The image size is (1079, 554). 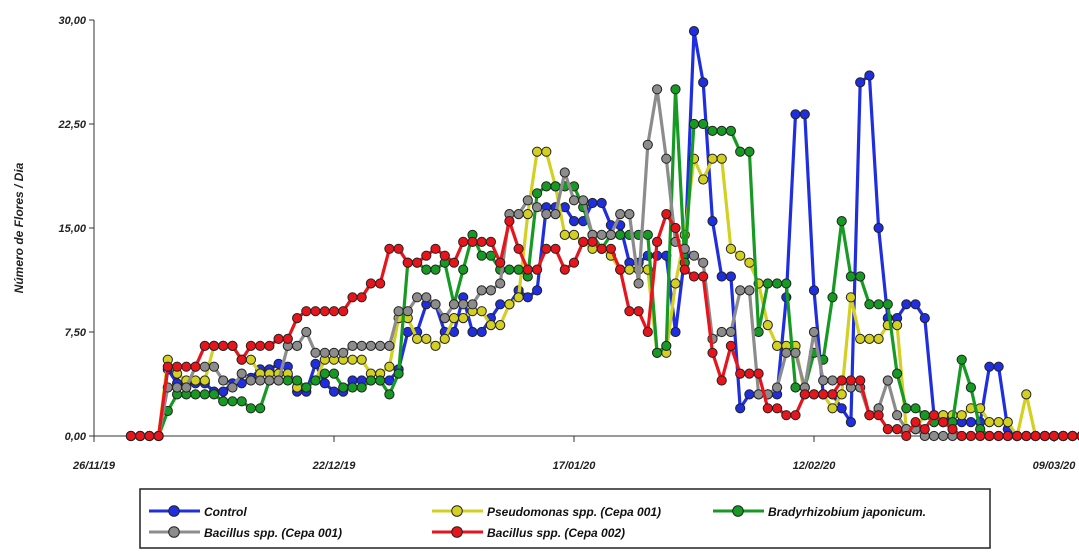 I want to click on legend-item-bacillus-001: Bacillus spp. (Cepa 001), so click(x=245, y=533).